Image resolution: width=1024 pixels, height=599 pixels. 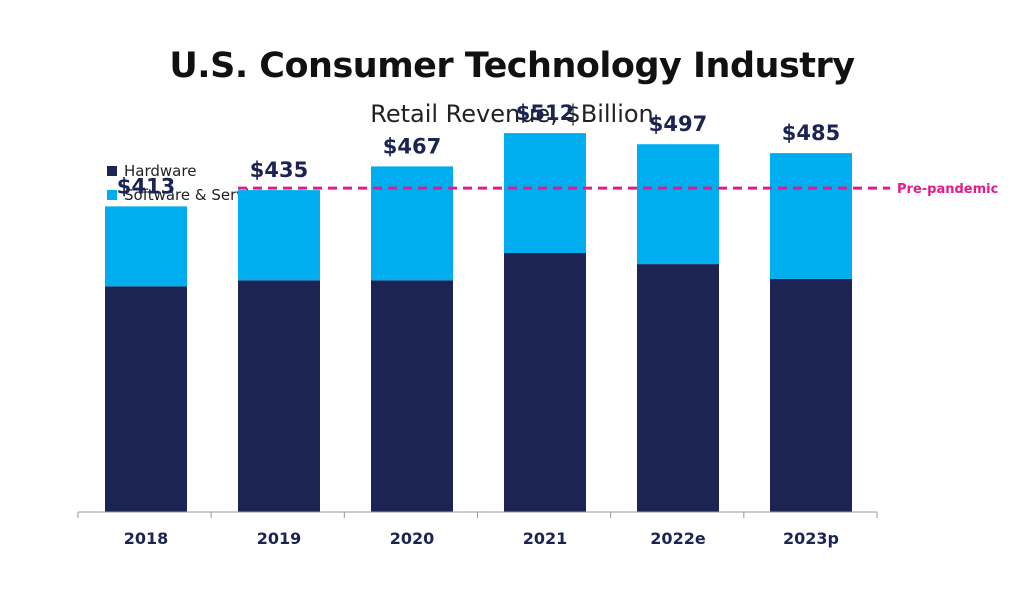 I want to click on x-tick-label-2020: 2020, so click(x=412, y=538).